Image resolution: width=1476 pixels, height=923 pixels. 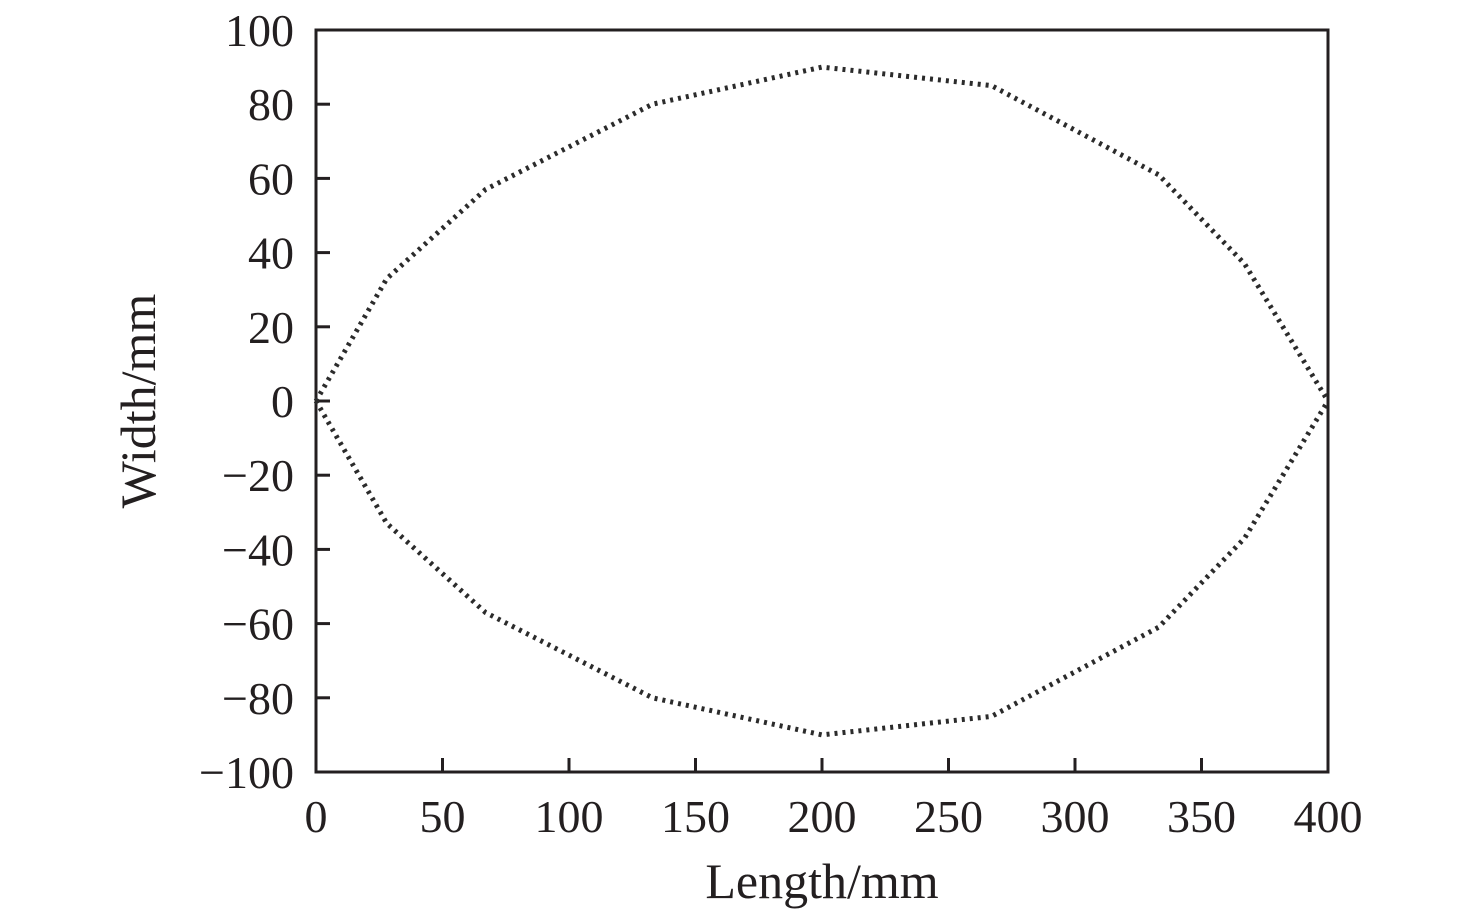 What do you see at coordinates (822, 816) in the screenshot?
I see `x-tick-label: 200` at bounding box center [822, 816].